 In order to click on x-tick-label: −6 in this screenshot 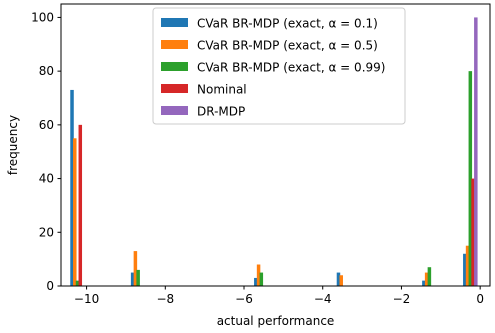, I will do `click(244, 299)`.